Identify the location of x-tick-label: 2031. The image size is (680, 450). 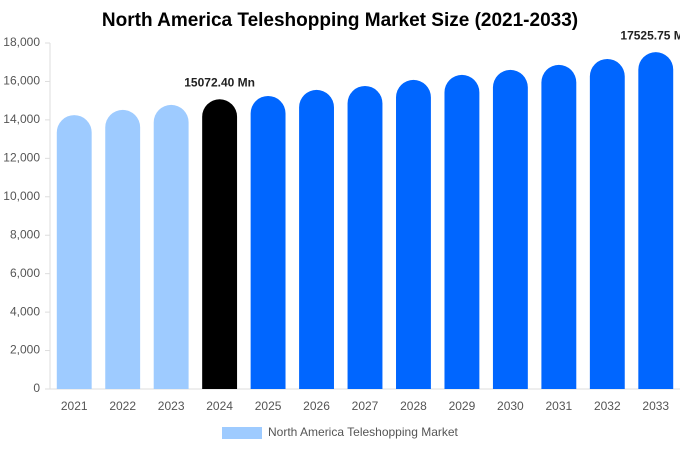
(558, 406).